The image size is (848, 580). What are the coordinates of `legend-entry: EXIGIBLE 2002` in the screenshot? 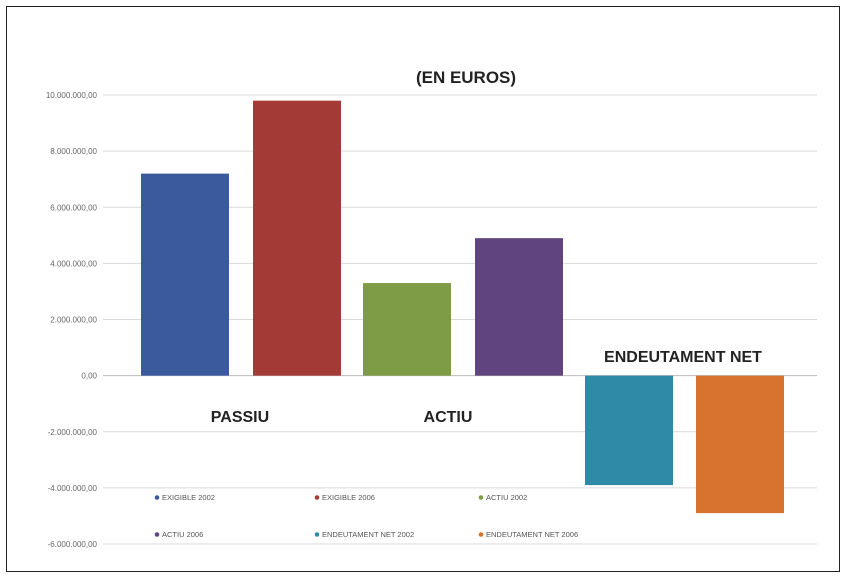 It's located at (188, 497).